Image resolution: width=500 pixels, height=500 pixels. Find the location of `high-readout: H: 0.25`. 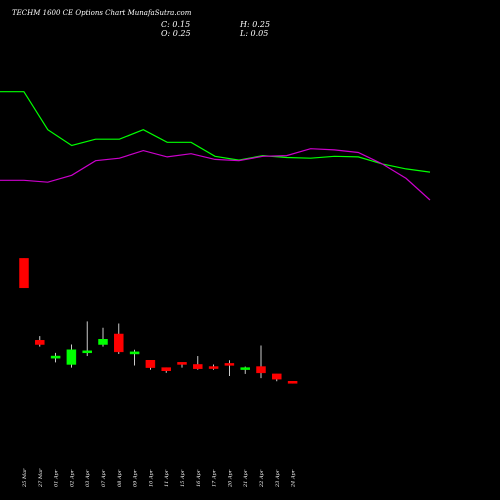

high-readout: H: 0.25 is located at coordinates (254, 24).